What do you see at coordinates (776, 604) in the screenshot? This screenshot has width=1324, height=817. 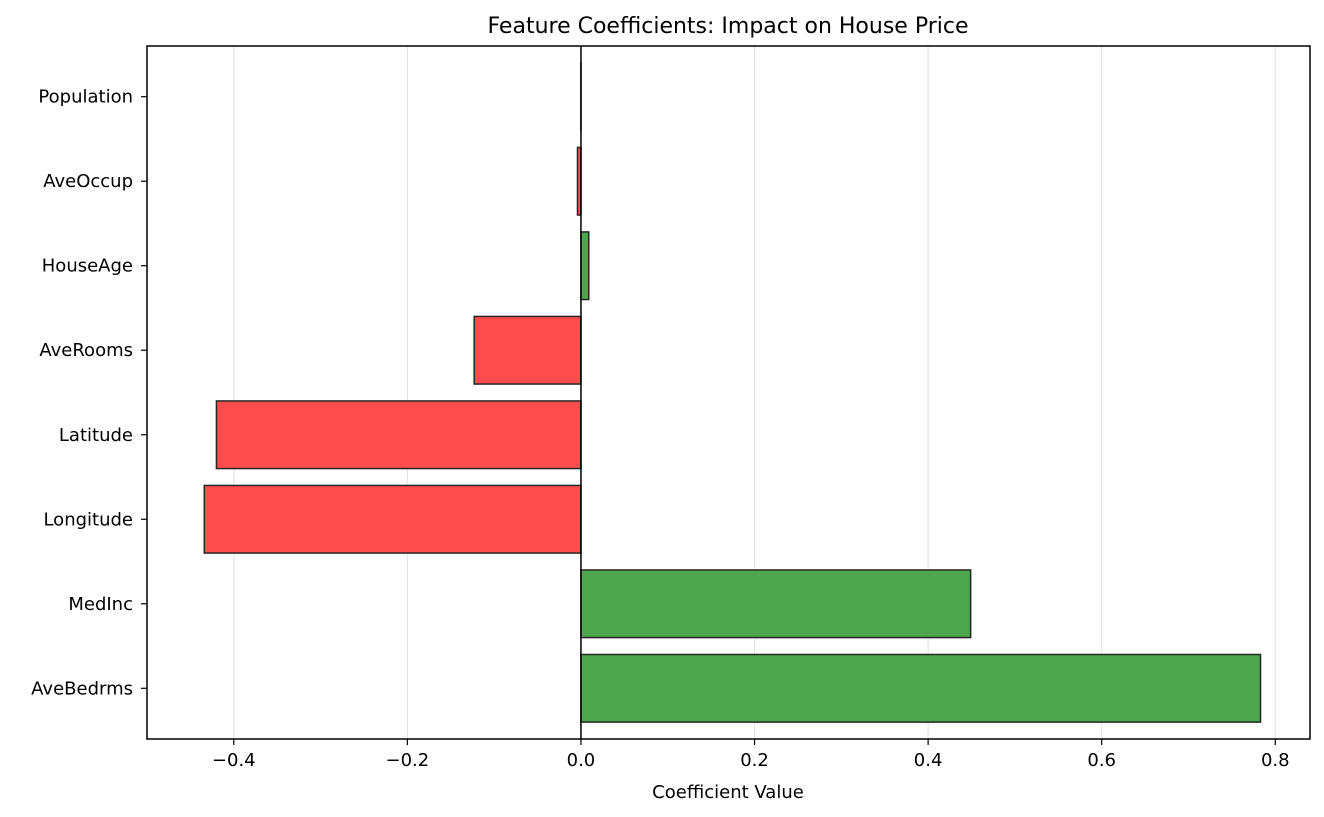 I see `bar-medinc` at bounding box center [776, 604].